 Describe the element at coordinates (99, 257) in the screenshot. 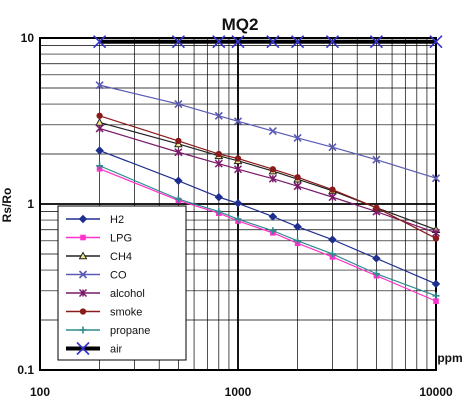

I see `legend-entry: CH4` at that location.